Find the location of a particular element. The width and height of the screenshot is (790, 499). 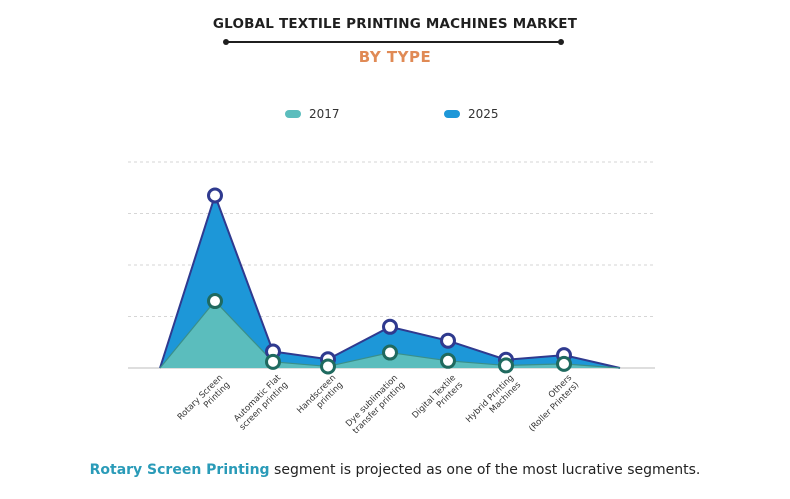

legend-label-2017: 2017 is located at coordinates (324, 114).